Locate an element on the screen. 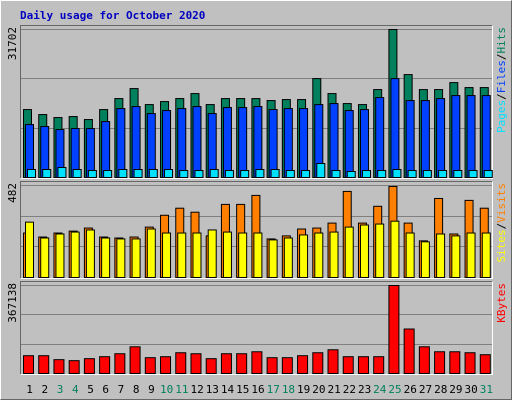 The width and height of the screenshot is (512, 400). x-tick-label: 10 is located at coordinates (166, 389).